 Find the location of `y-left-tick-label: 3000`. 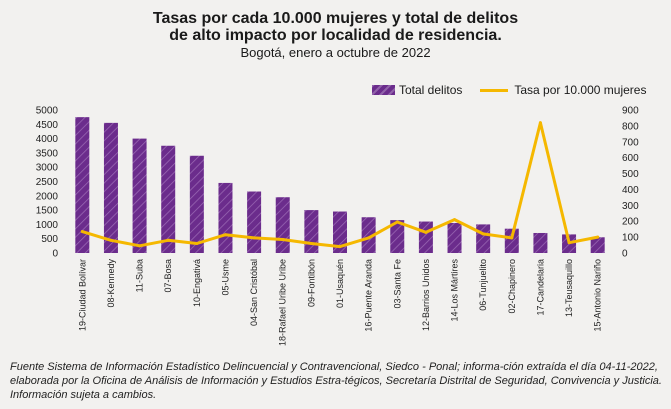

y-left-tick-label: 3000 is located at coordinates (47, 168).